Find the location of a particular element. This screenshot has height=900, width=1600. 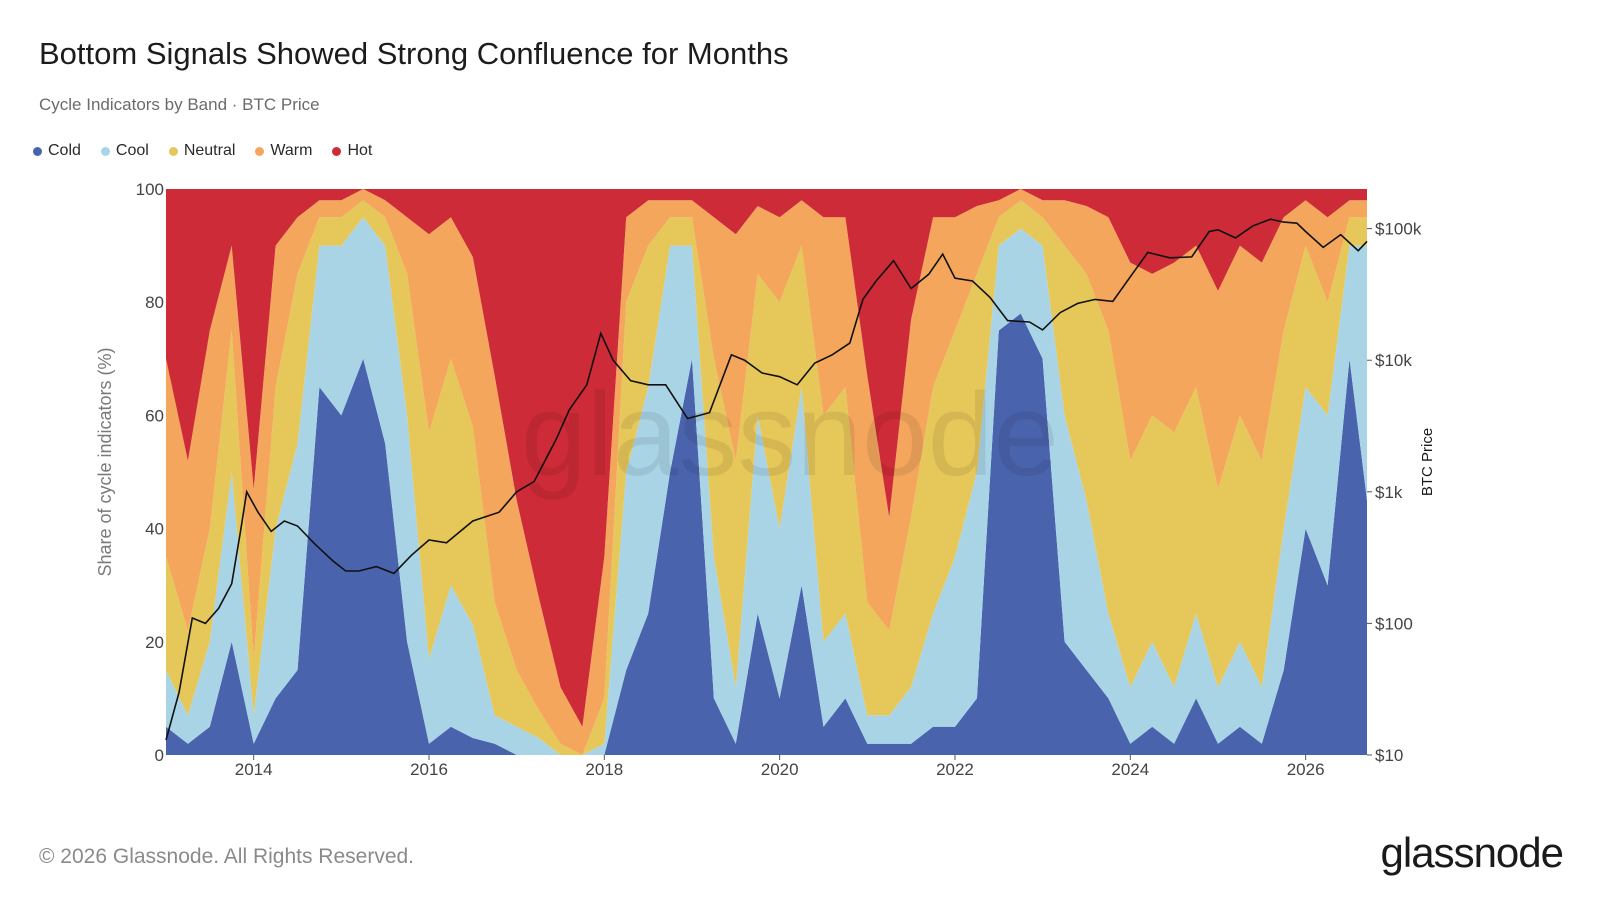

y-tick-label: 60 is located at coordinates (154, 415).